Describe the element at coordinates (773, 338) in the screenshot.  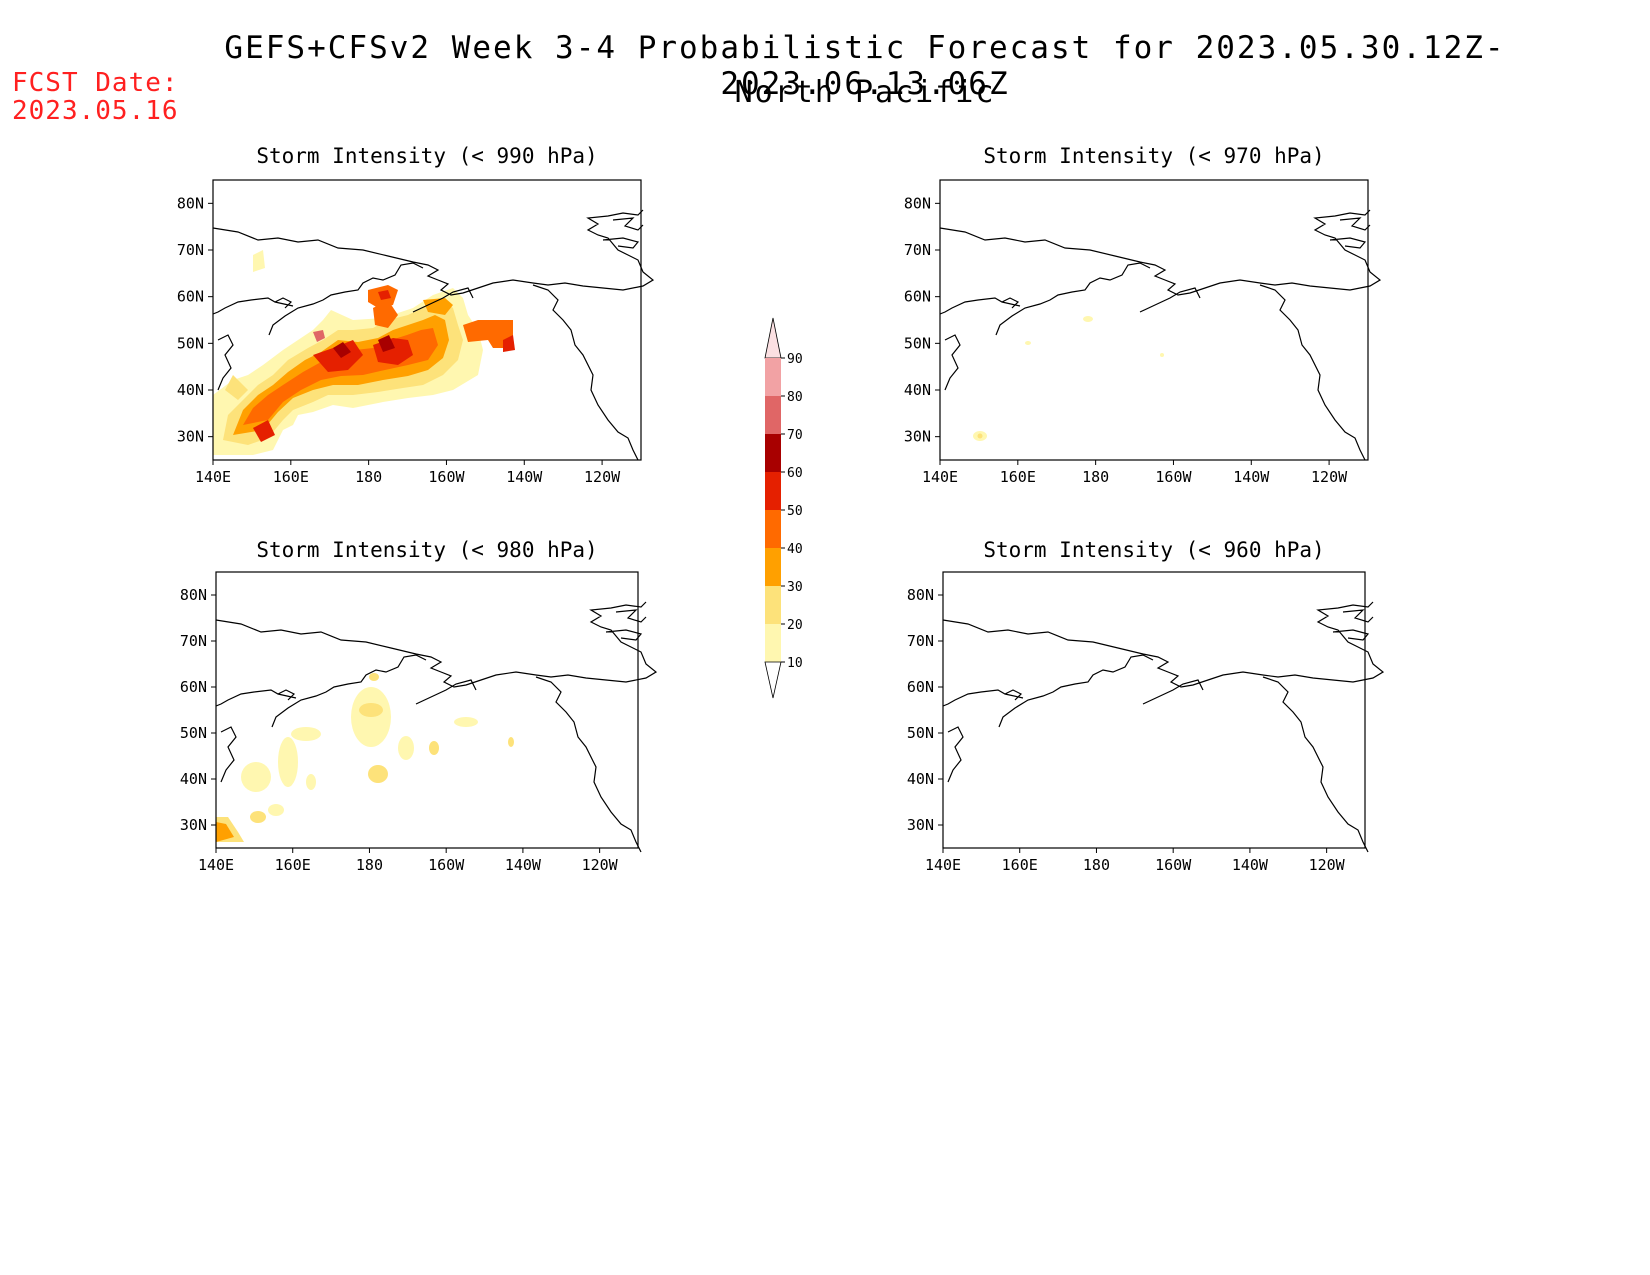
I see `colorbar-cap-top` at that location.